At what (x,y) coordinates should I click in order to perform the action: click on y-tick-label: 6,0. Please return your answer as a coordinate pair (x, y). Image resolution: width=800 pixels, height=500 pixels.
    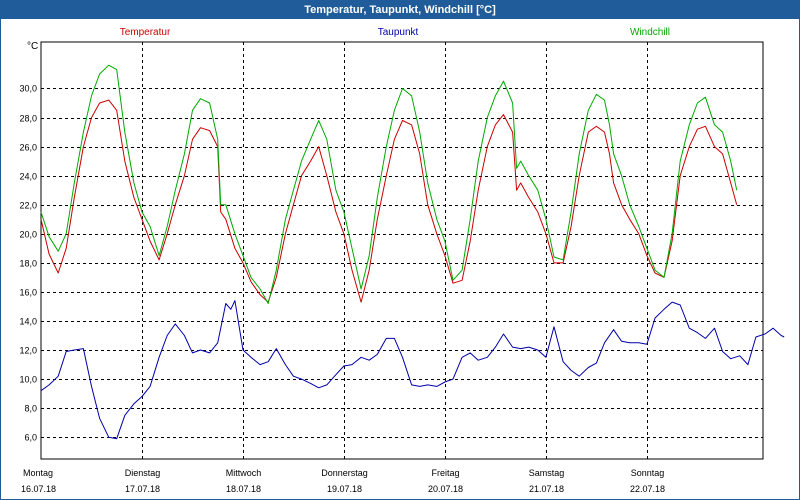
    Looking at the image, I should click on (30, 438).